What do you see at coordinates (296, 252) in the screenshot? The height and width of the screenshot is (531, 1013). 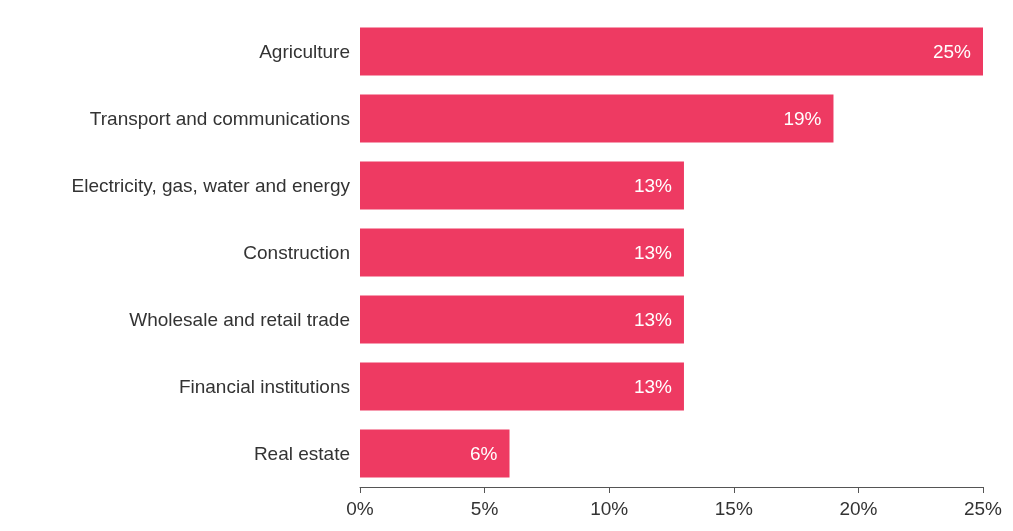 I see `y-tick-label: Construction` at bounding box center [296, 252].